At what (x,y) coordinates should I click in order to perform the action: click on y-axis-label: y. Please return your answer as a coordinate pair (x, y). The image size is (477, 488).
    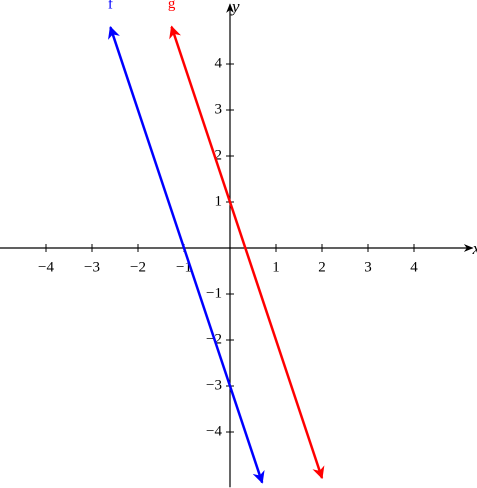
    Looking at the image, I should click on (235, 8).